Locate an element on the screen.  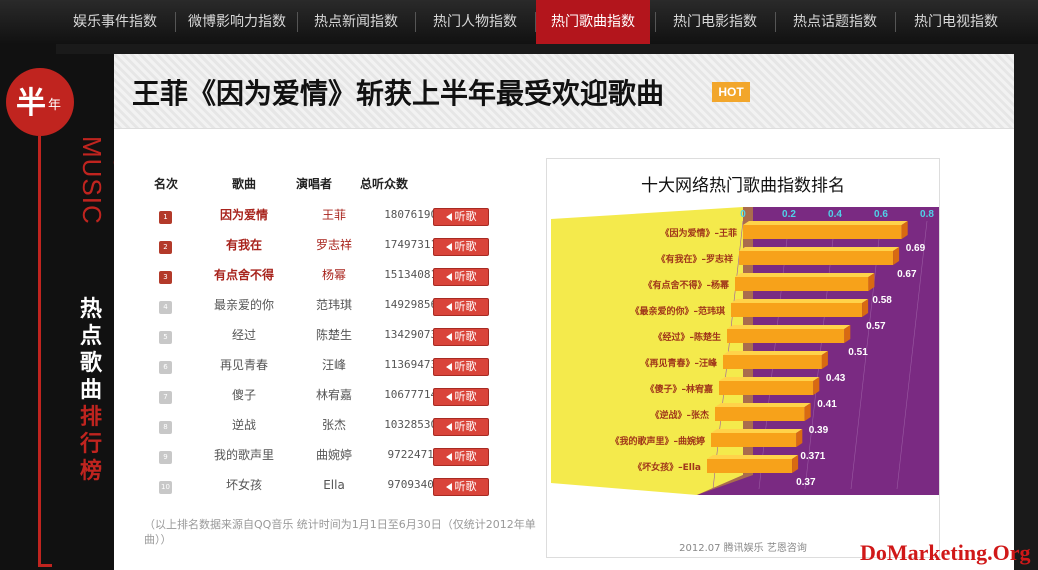
chart-category-label: 《有我在》–罗志祥 is located at coordinates (694, 259).